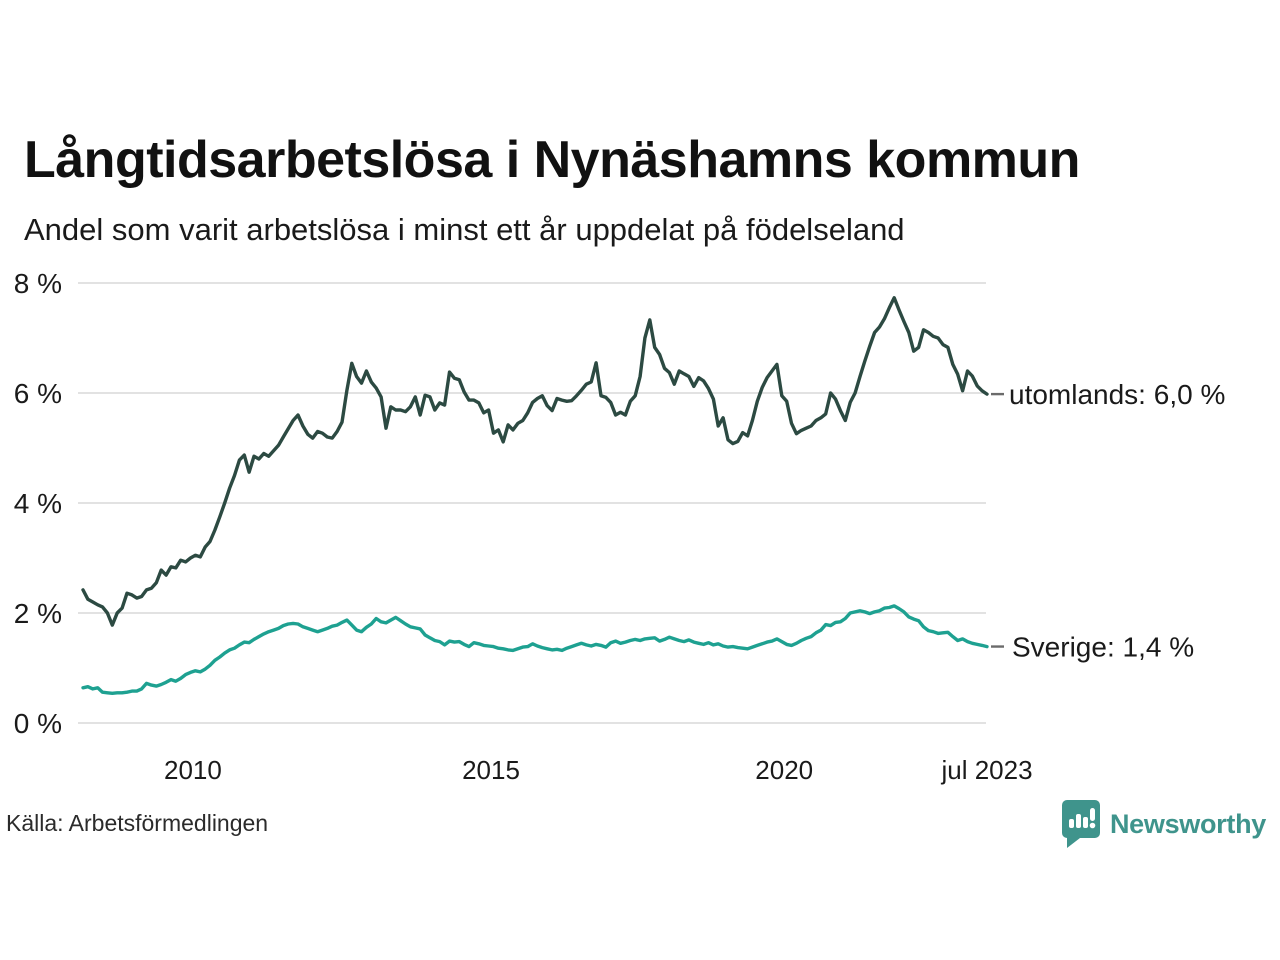 The width and height of the screenshot is (1280, 960). Describe the element at coordinates (552, 160) in the screenshot. I see `page-title: Långtidsarbetslösa i Nynäshamns kommun` at that location.